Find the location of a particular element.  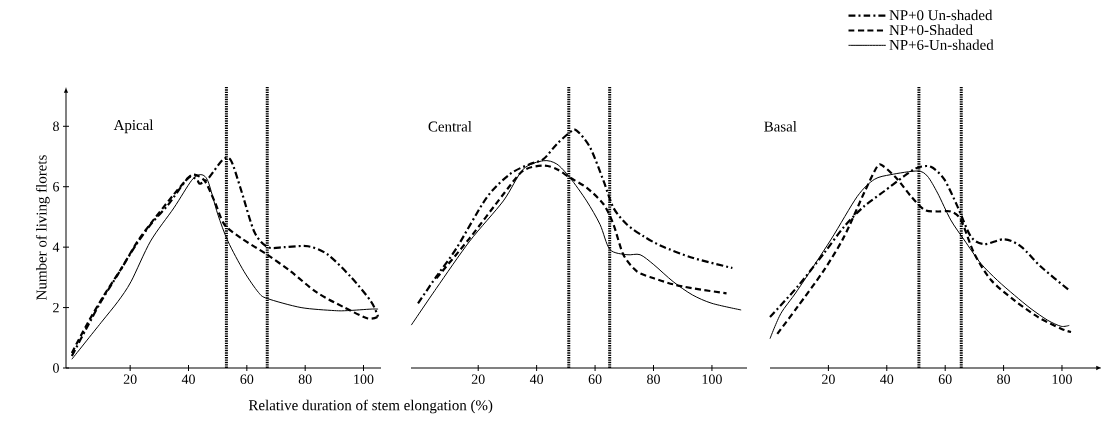

text: Apical is located at coordinates (133, 126).